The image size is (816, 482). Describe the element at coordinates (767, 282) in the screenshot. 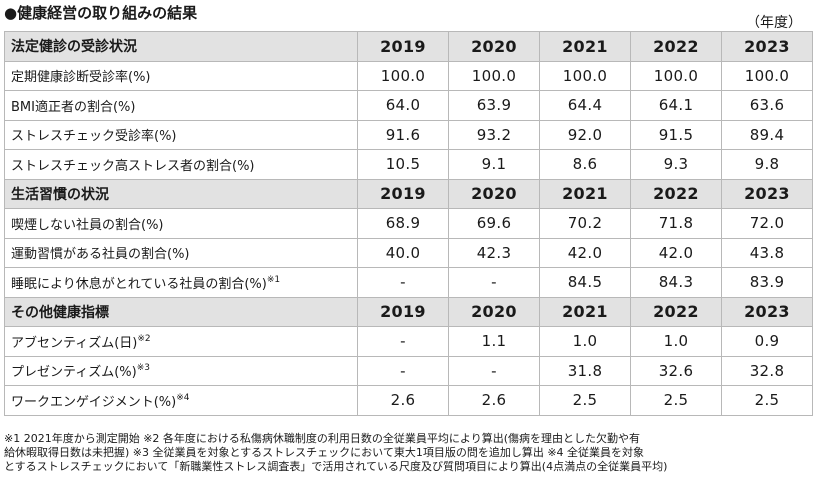

I see `value-cell: 83.9` at that location.